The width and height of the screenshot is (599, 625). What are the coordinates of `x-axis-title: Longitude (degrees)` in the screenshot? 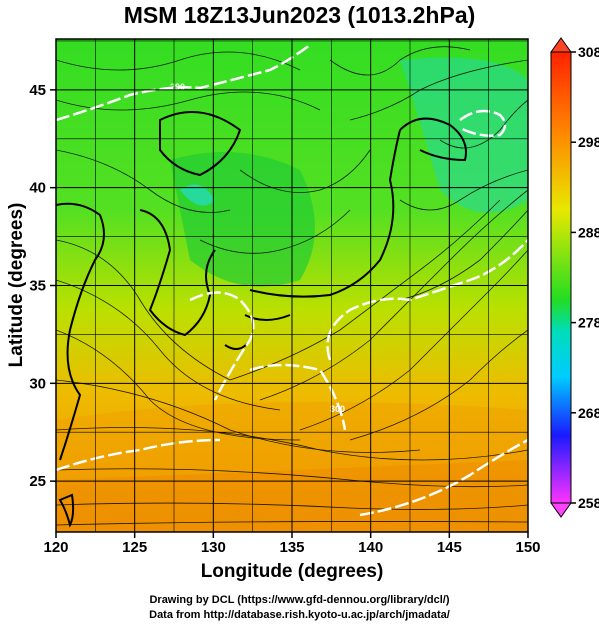 It's located at (292, 571).